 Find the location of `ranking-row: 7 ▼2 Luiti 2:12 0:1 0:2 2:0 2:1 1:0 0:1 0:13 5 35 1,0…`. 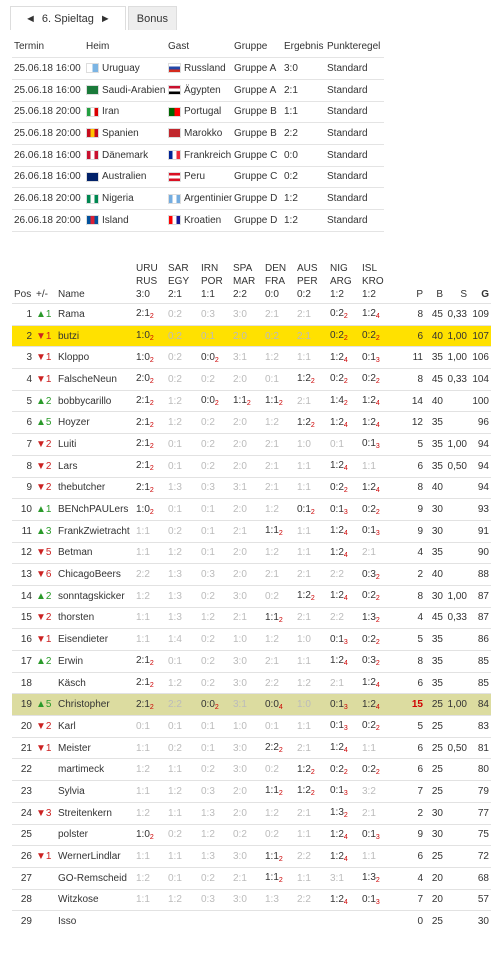

ranking-row: 7 ▼2 Luiti 2:12 0:1 0:2 2:0 2:1 1:0 0:1 0:13 5 35 1,0… is located at coordinates (251, 444).